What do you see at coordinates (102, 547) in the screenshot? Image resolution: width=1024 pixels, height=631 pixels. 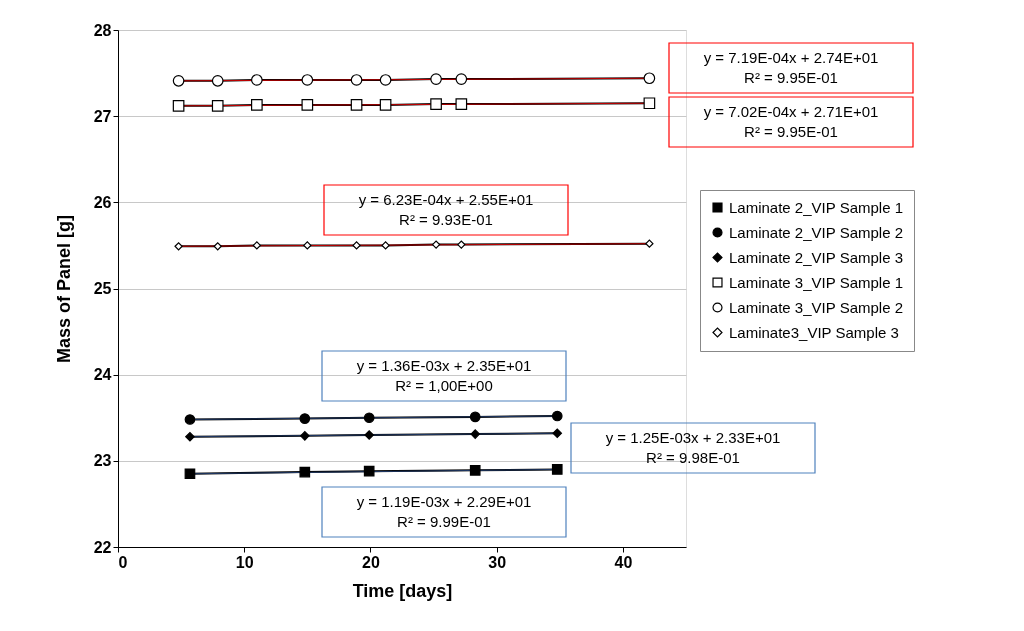 I see `y-tick-label: 22` at bounding box center [102, 547].